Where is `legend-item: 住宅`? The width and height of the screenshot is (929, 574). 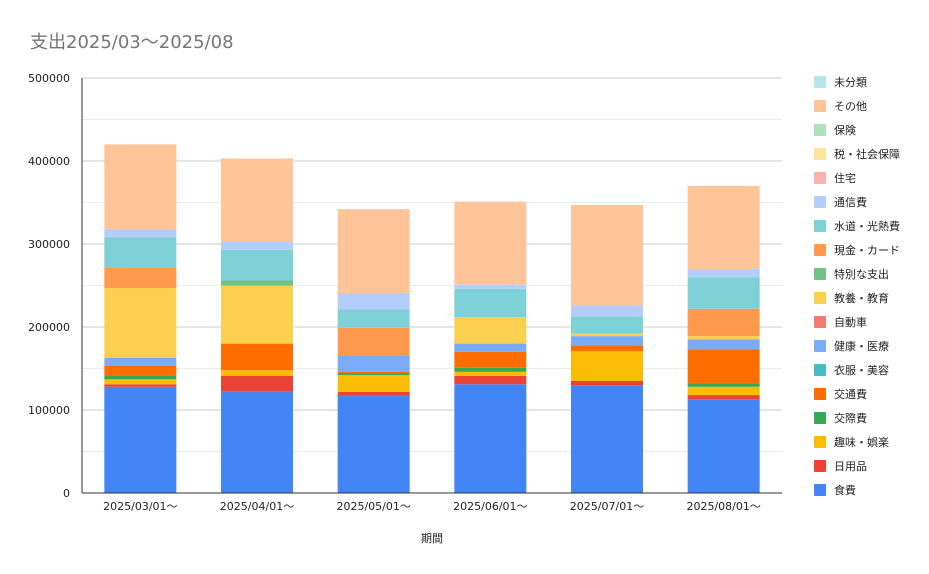
legend-item: 住宅 is located at coordinates (857, 178).